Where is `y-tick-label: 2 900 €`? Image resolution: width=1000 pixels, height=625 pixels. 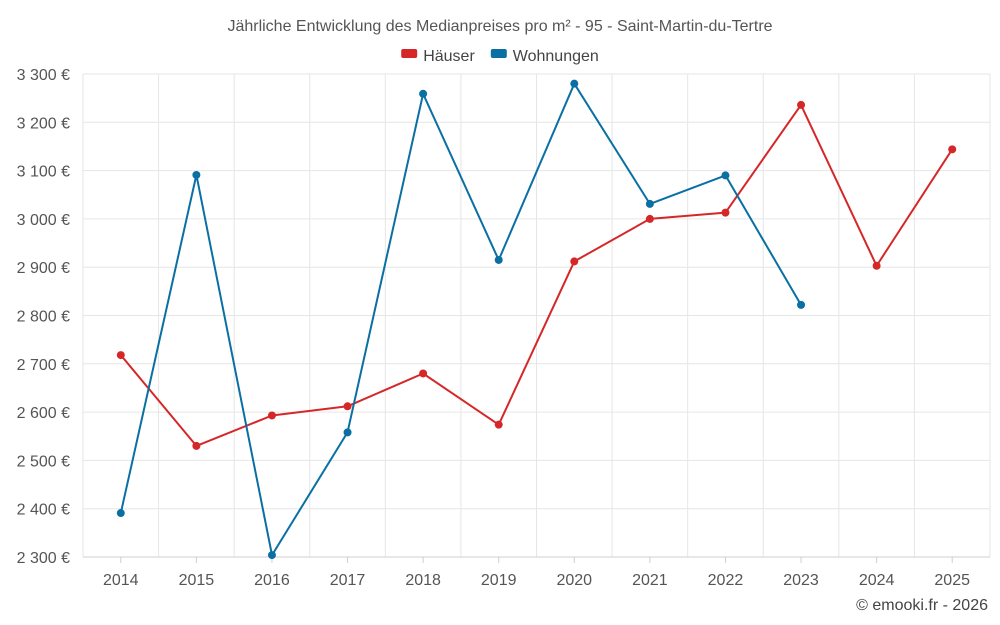 y-tick-label: 2 900 € is located at coordinates (43, 268).